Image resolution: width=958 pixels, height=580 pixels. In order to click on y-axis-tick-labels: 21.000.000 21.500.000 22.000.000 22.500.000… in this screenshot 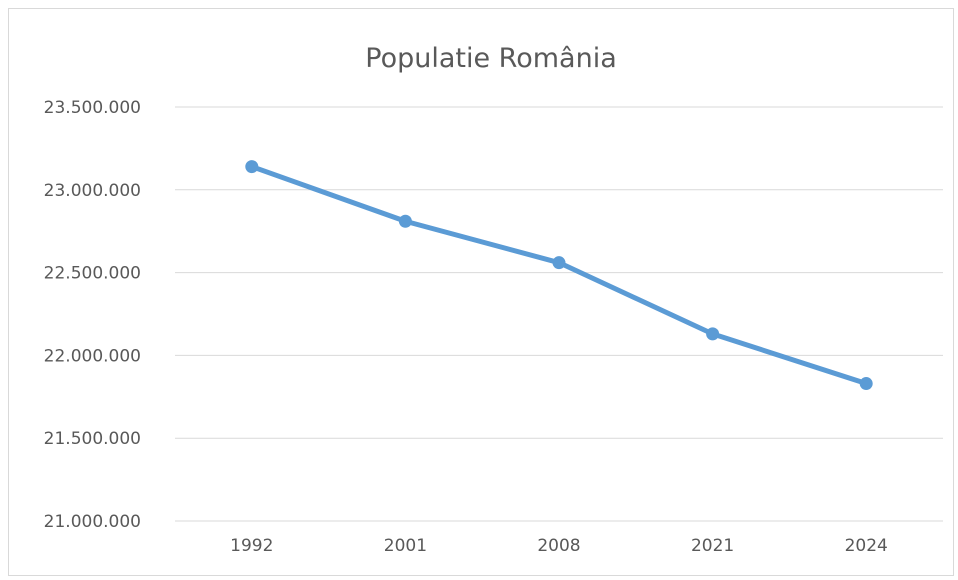, I will do `click(92, 315)`.